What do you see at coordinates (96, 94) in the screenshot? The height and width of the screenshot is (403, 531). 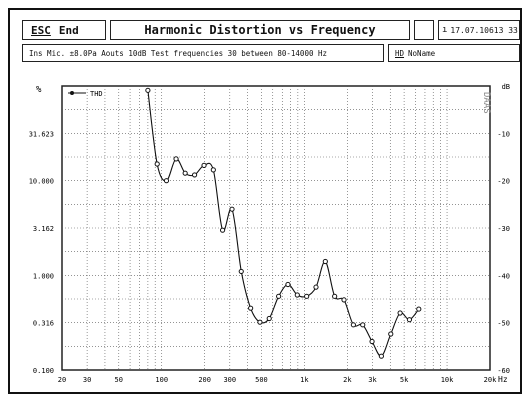 I see `legend-label: THD` at bounding box center [96, 94].